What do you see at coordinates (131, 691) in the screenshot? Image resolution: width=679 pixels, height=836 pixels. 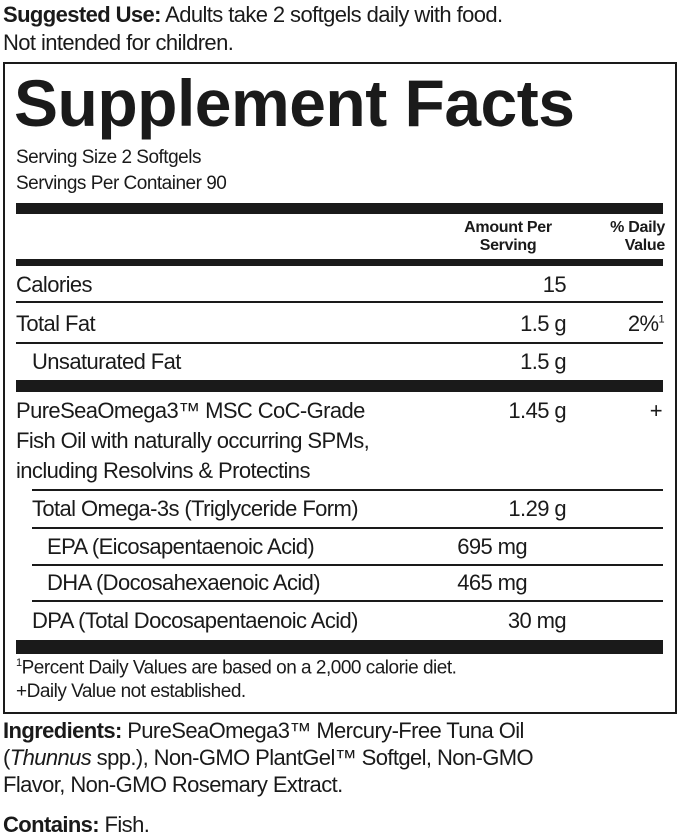 I see `footnote-not-established: +Daily Value not established.` at bounding box center [131, 691].